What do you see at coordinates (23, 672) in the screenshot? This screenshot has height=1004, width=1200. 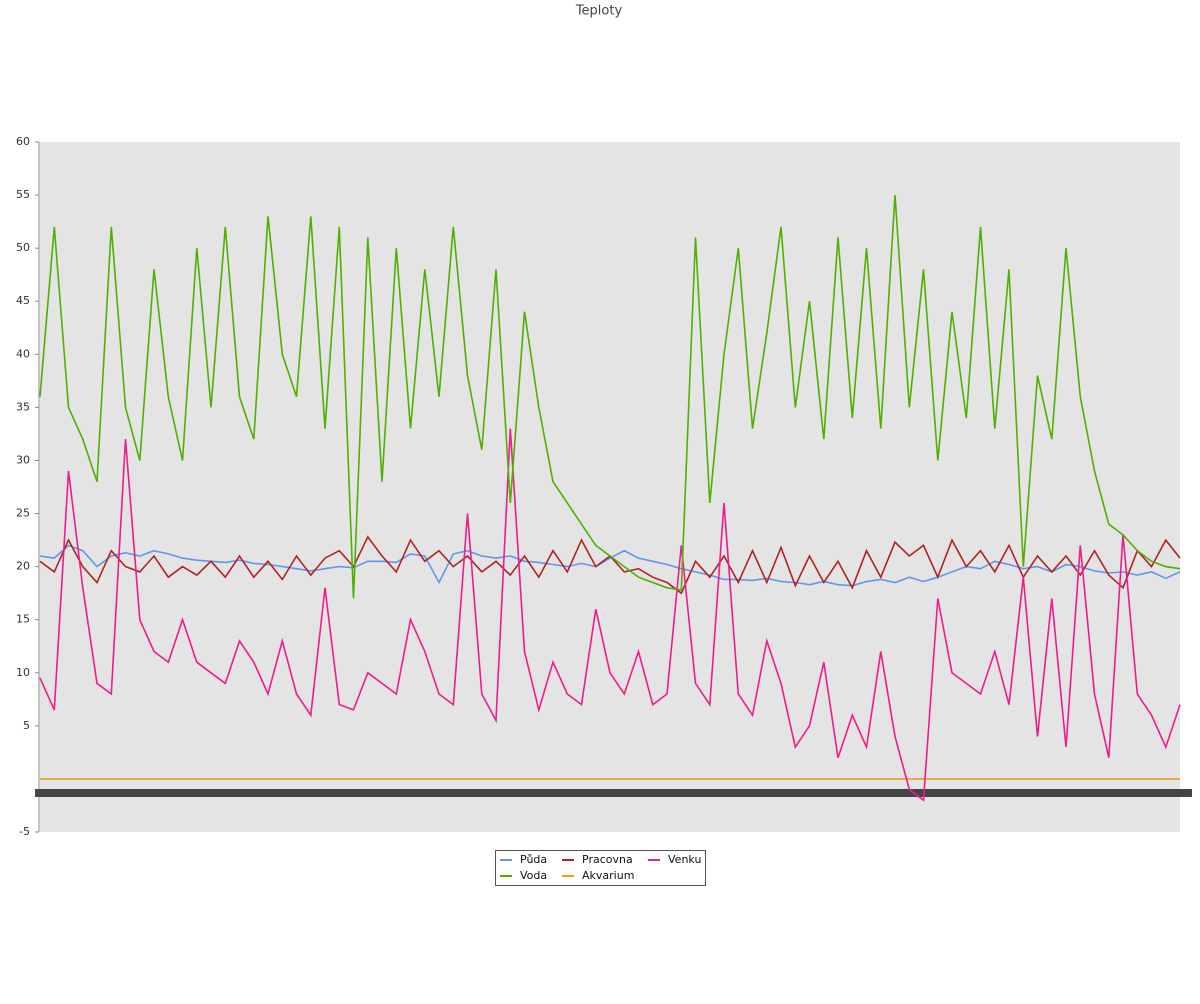 I see `y-tick-label: 10` at bounding box center [23, 672].